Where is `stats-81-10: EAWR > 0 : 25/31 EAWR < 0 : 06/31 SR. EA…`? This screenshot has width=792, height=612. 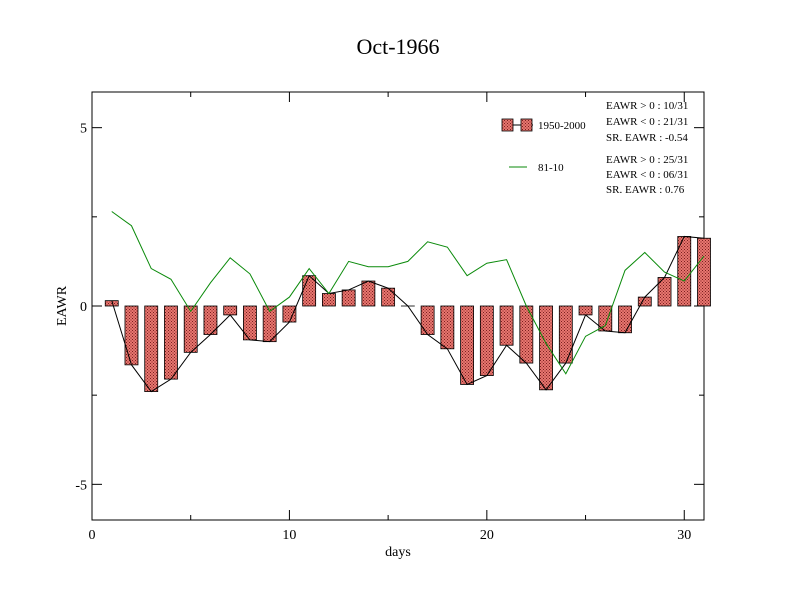 stats-81-10: EAWR > 0 : 25/31 EAWR < 0 : 06/31 SR. EA… is located at coordinates (647, 175).